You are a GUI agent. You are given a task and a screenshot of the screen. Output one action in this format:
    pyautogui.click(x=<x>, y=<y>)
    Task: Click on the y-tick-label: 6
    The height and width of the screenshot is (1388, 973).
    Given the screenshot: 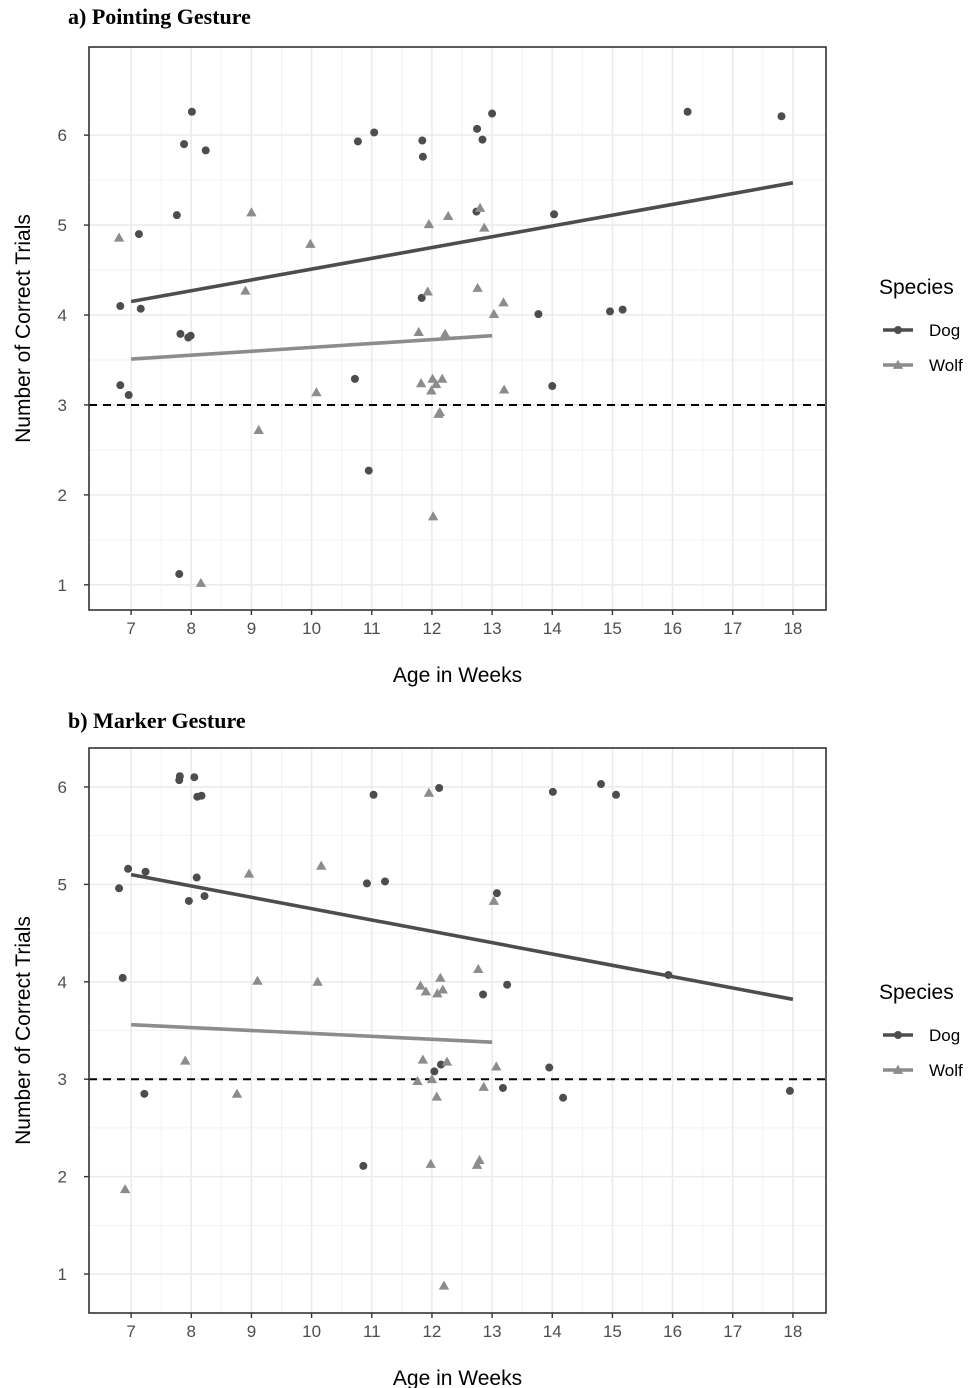 What is the action you would take?
    pyautogui.click(x=62, y=787)
    